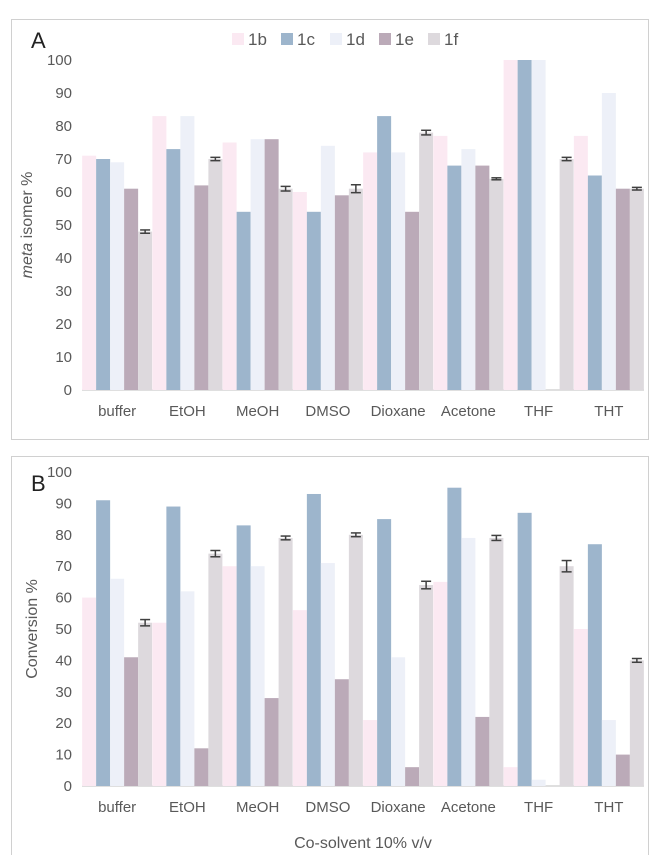 Image resolution: width=651 pixels, height=856 pixels. I want to click on y-tick-label: 40, so click(63, 258).